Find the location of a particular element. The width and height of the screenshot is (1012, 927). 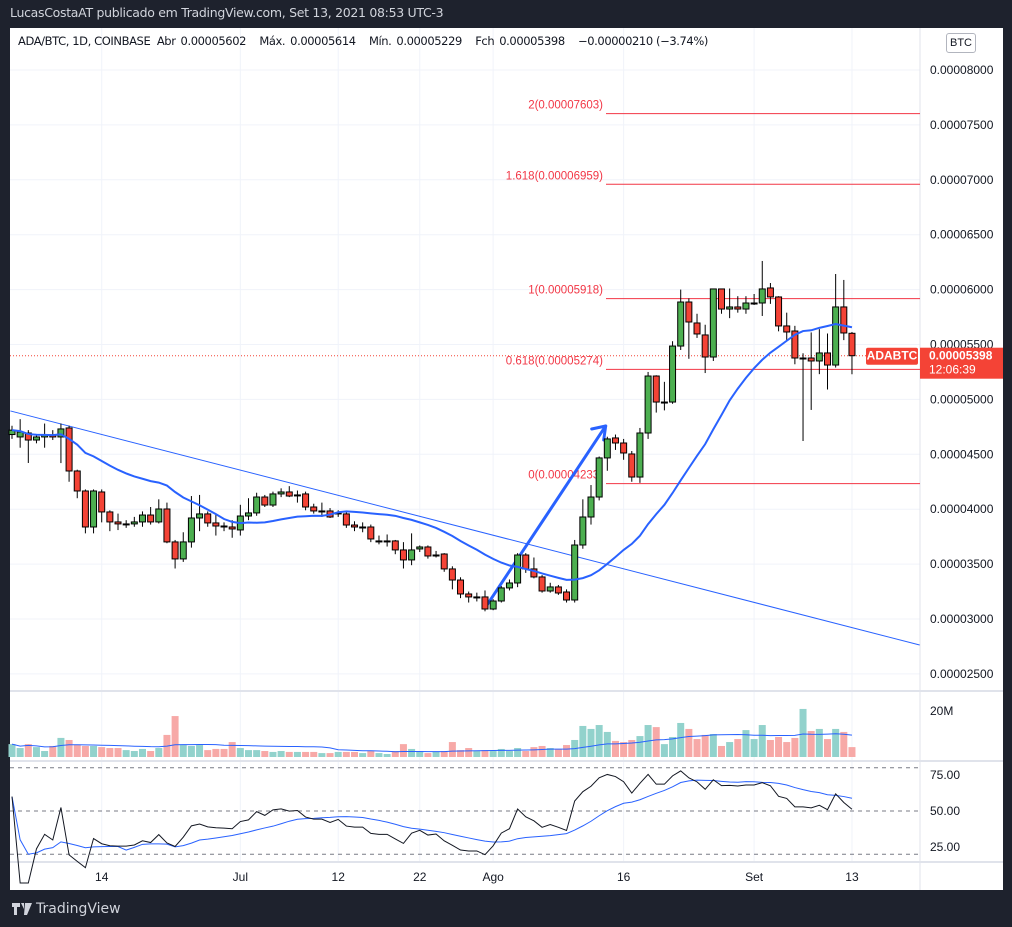

arrow-line is located at coordinates (545, 517).